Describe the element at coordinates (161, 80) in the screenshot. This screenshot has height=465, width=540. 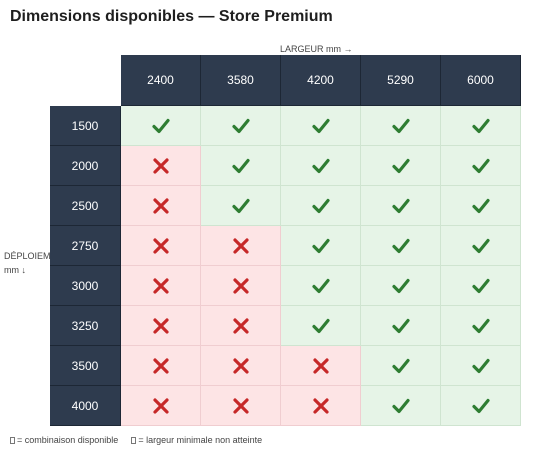
I see `column-header: 2400` at that location.